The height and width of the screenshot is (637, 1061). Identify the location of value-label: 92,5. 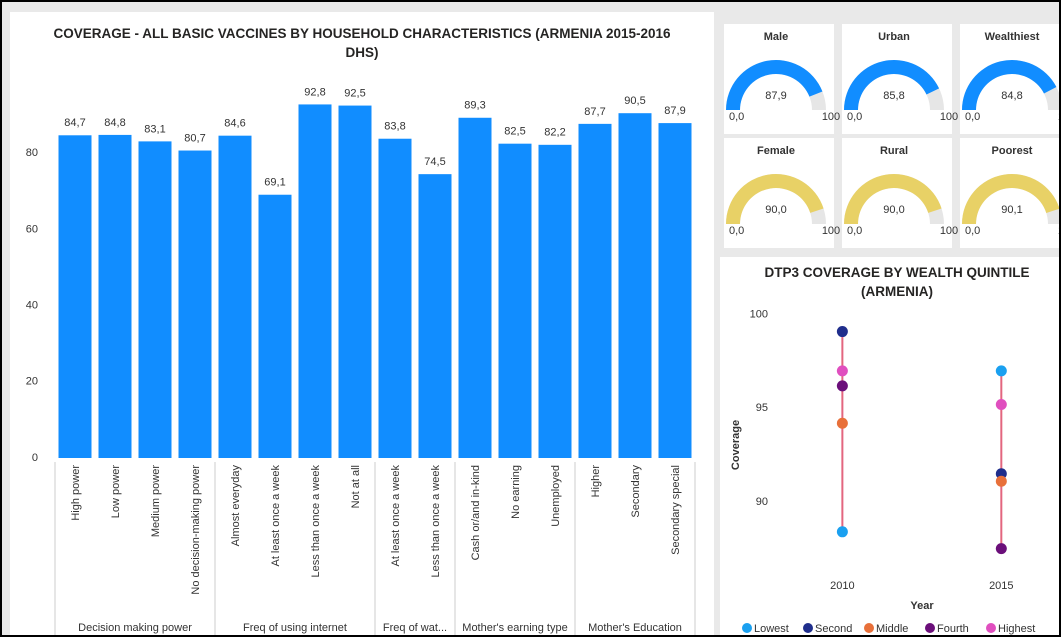
(354, 93).